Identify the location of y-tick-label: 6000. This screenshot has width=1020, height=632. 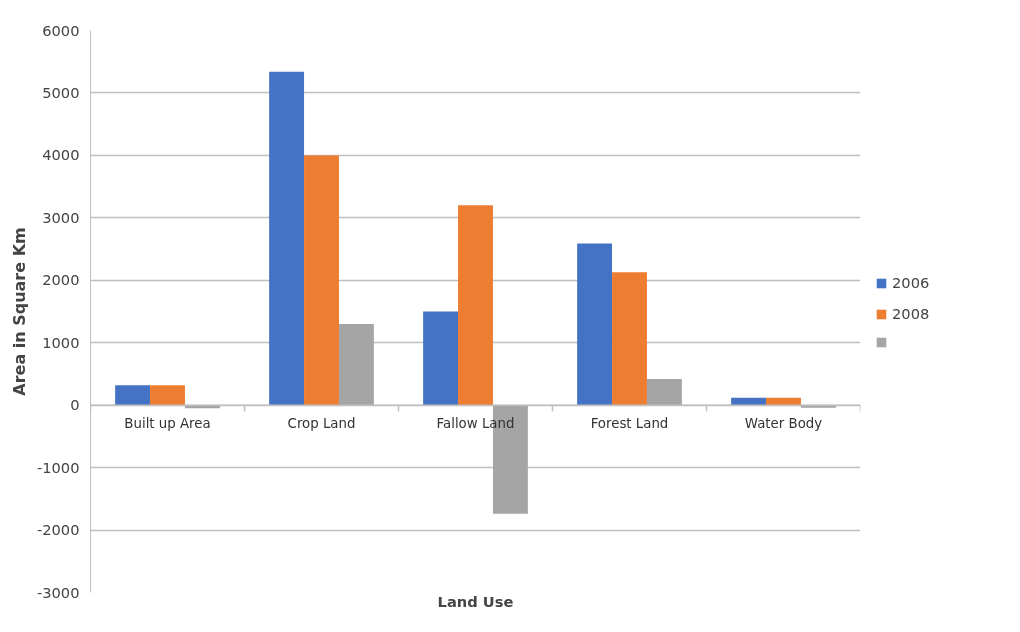
(61, 30).